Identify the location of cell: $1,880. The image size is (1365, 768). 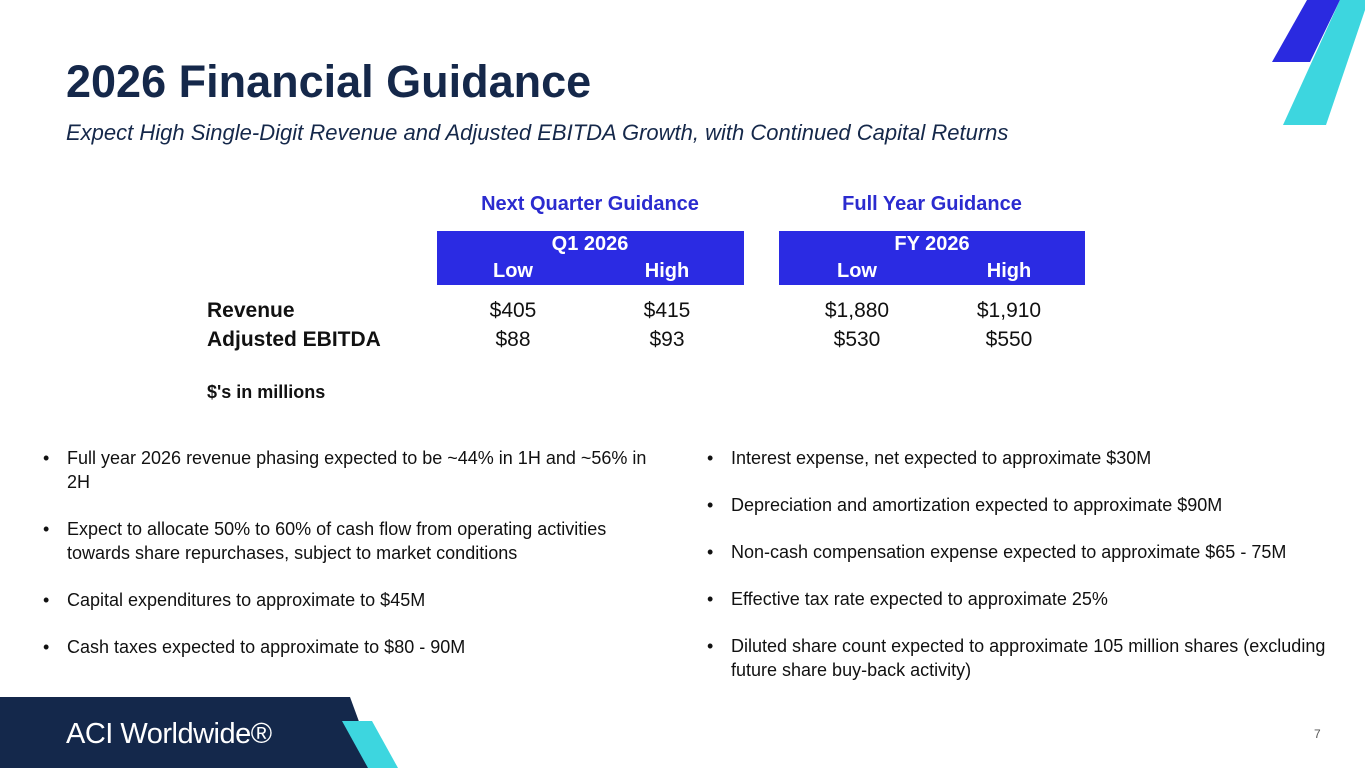
(857, 310).